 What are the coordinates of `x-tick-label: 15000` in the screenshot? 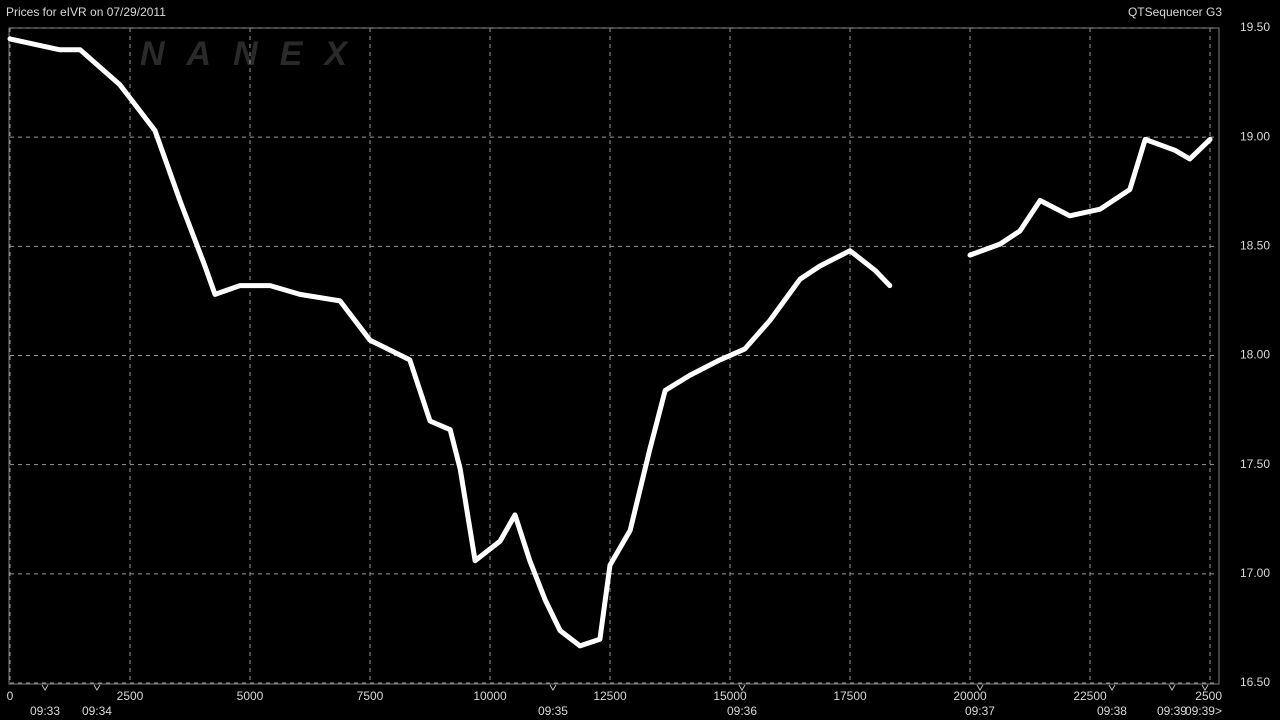 It's located at (730, 696).